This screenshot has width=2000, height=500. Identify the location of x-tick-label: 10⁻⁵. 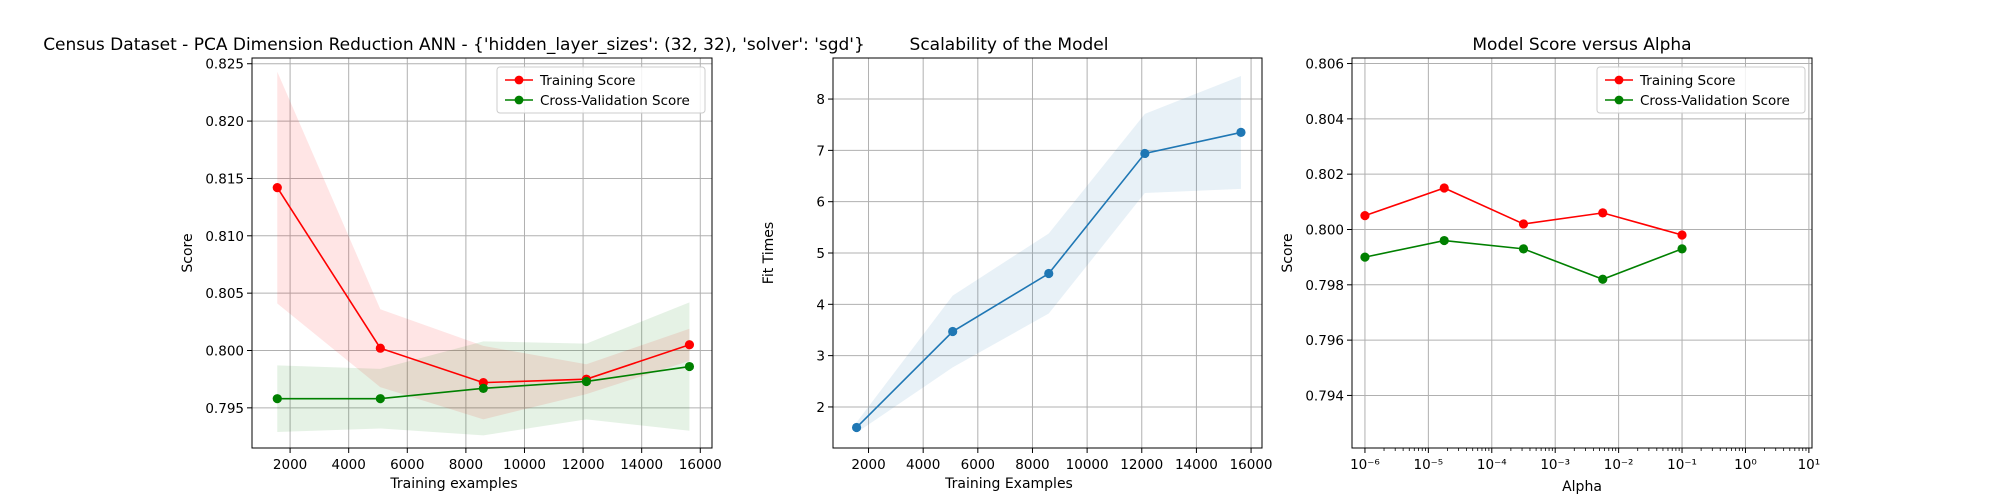
(1429, 465).